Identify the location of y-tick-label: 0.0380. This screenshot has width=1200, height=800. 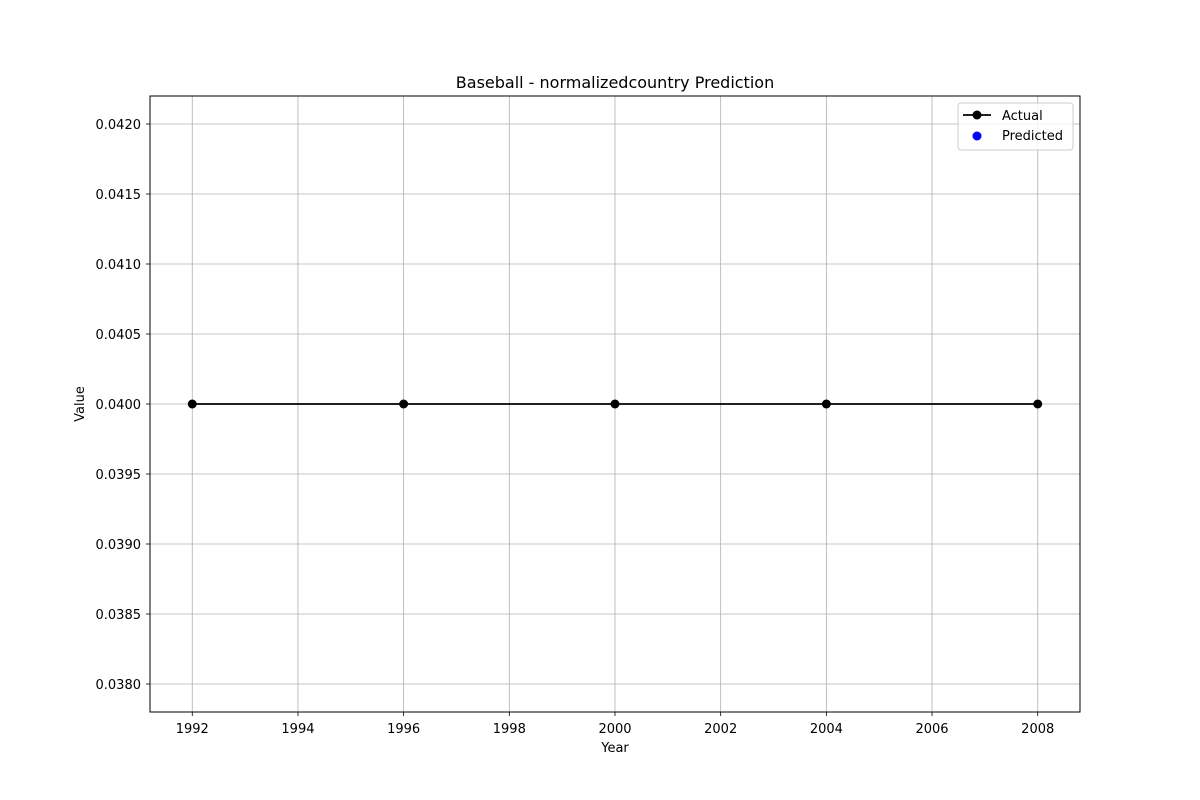
(119, 685).